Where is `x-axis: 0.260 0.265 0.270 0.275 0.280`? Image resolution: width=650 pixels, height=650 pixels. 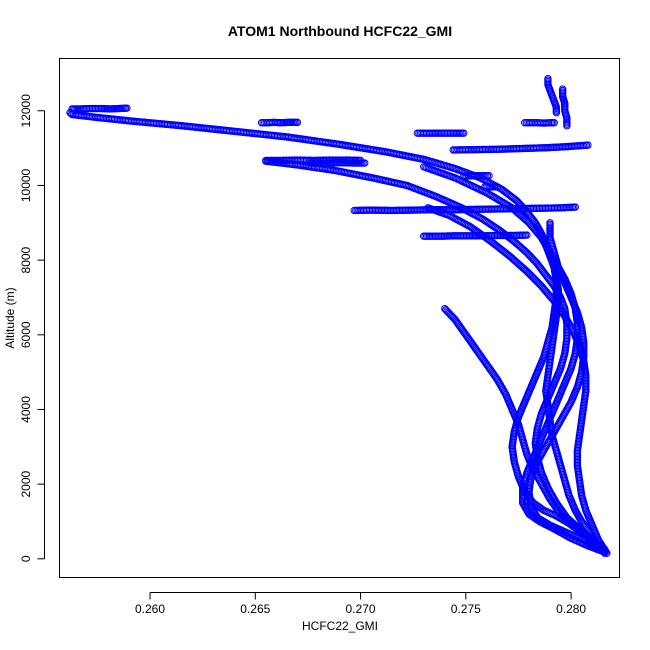
x-axis: 0.260 0.265 0.270 0.275 0.280 is located at coordinates (360, 604).